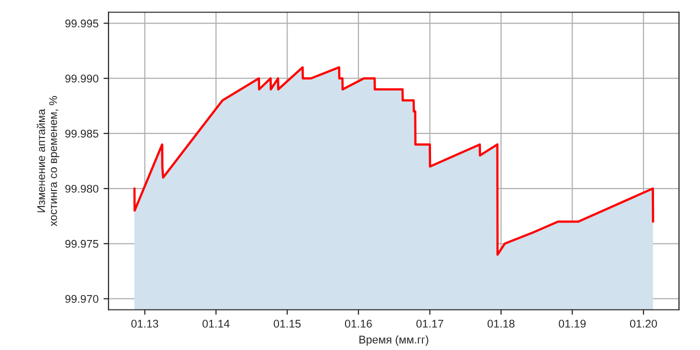  Describe the element at coordinates (144, 324) in the screenshot. I see `x-tick-label: 01.13` at that location.